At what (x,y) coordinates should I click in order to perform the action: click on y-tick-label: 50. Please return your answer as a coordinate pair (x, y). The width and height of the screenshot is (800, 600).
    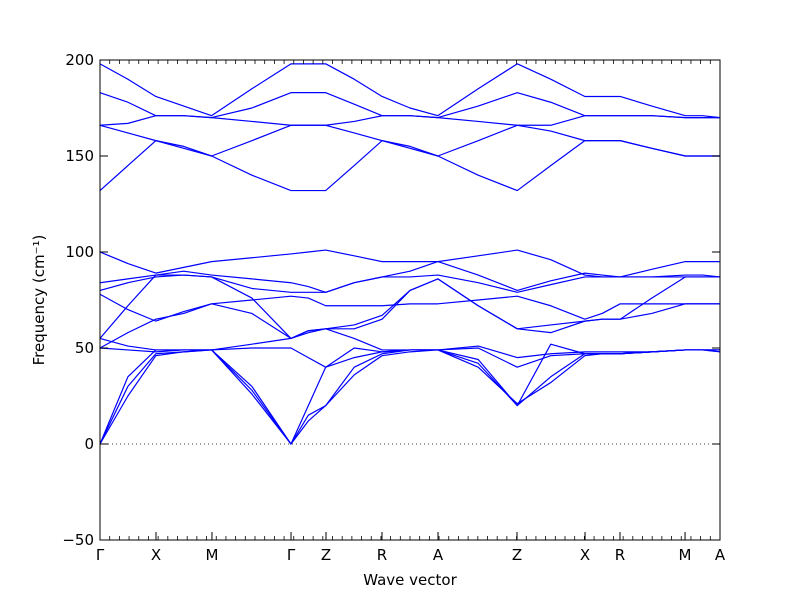
    Looking at the image, I should click on (84, 348).